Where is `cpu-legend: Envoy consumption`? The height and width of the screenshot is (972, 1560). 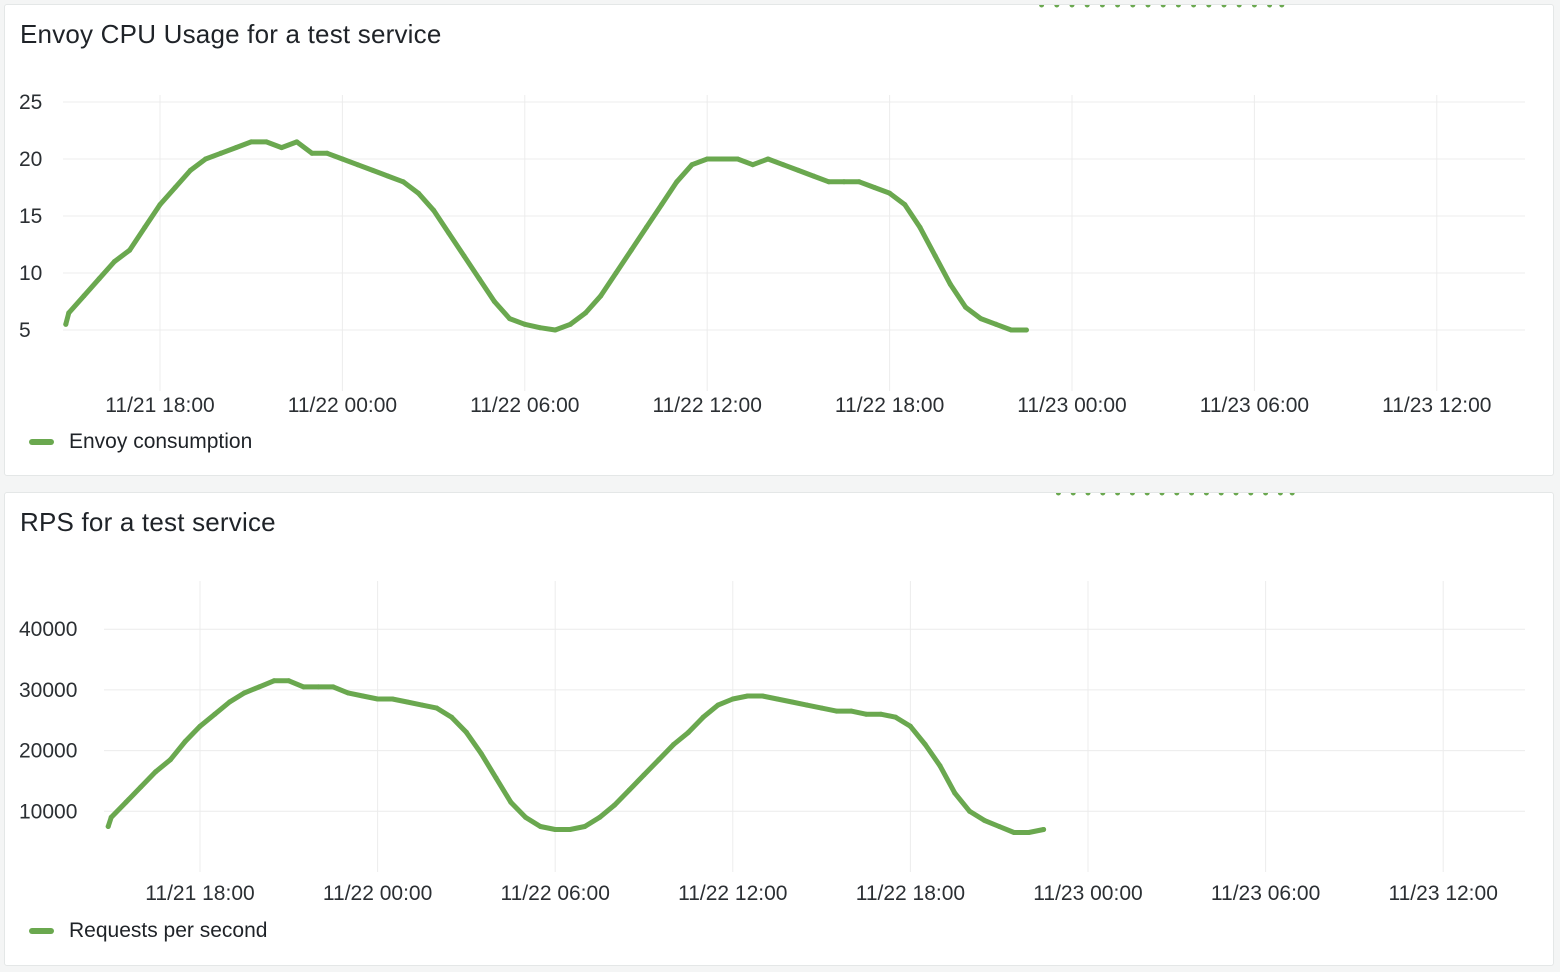
cpu-legend: Envoy consumption is located at coordinates (140, 442).